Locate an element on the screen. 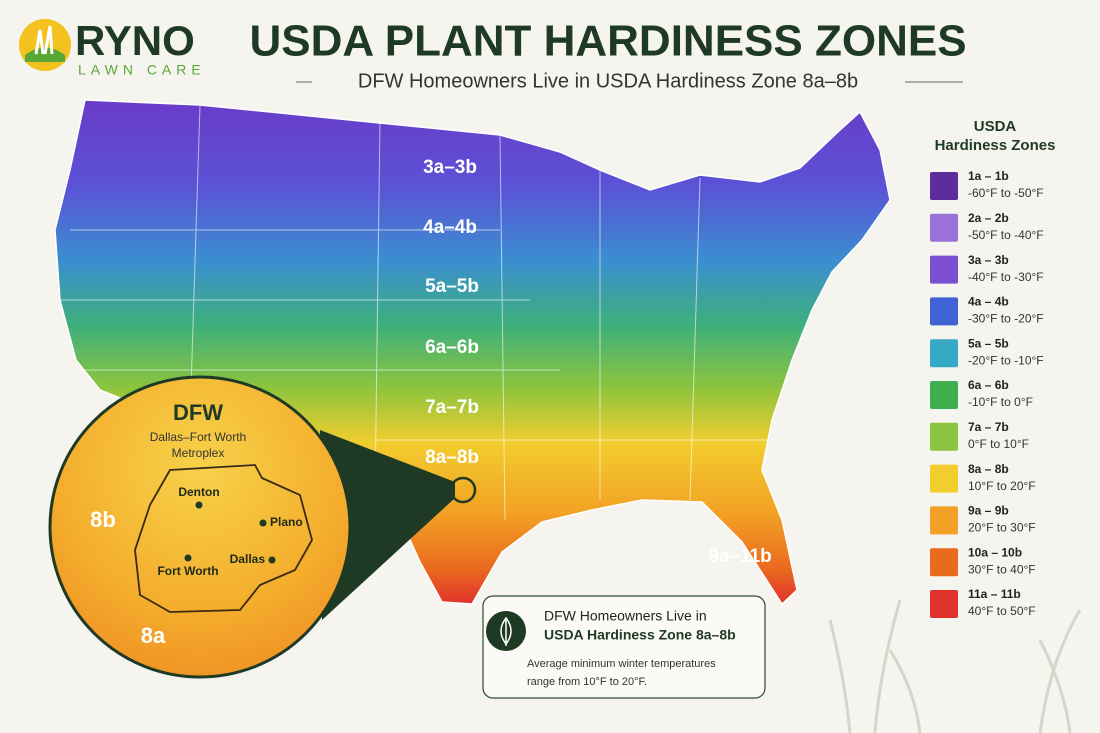 This screenshot has width=1100, height=733. legend-range: -30°F to -20°F is located at coordinates (1006, 319).